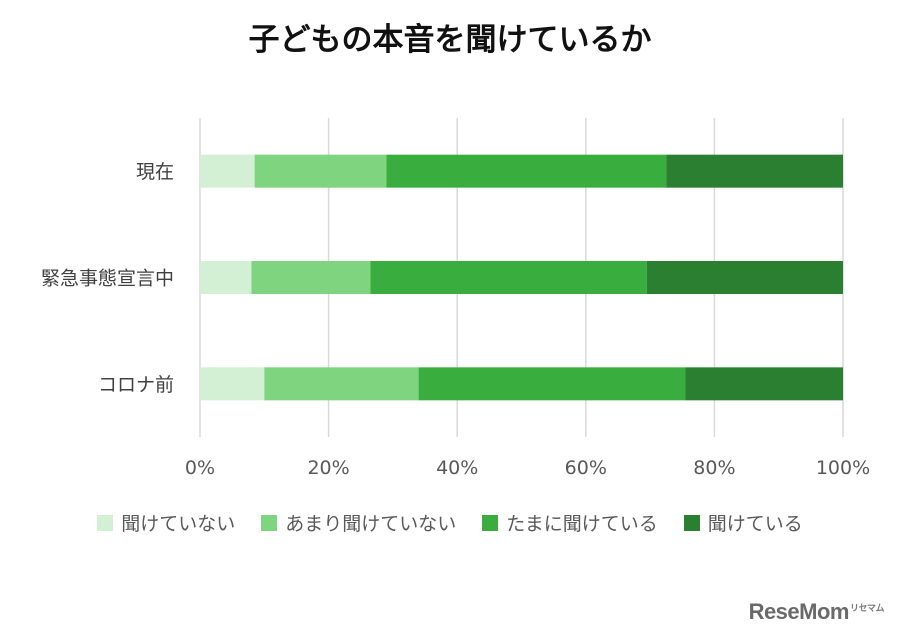 The image size is (900, 635). Describe the element at coordinates (371, 524) in the screenshot. I see `legend-label: あまり聞けていない` at that location.